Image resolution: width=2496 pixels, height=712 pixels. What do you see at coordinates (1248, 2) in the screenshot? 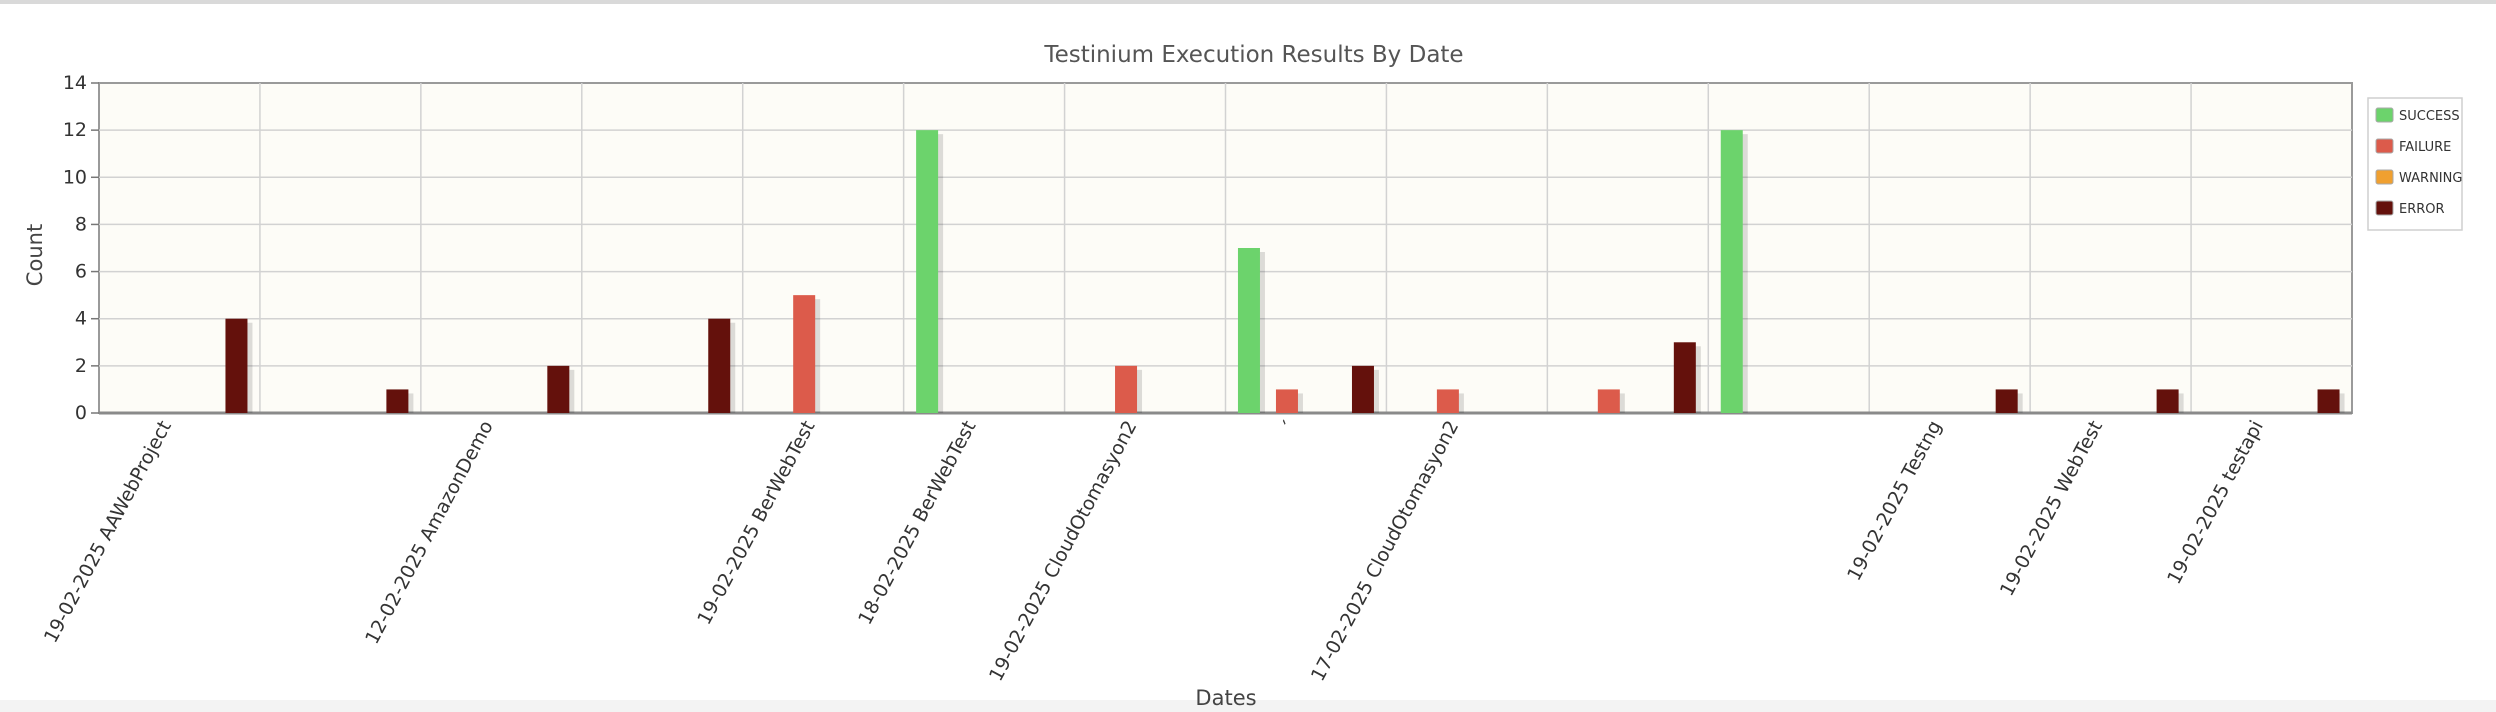
I see `top-divider` at bounding box center [1248, 2].